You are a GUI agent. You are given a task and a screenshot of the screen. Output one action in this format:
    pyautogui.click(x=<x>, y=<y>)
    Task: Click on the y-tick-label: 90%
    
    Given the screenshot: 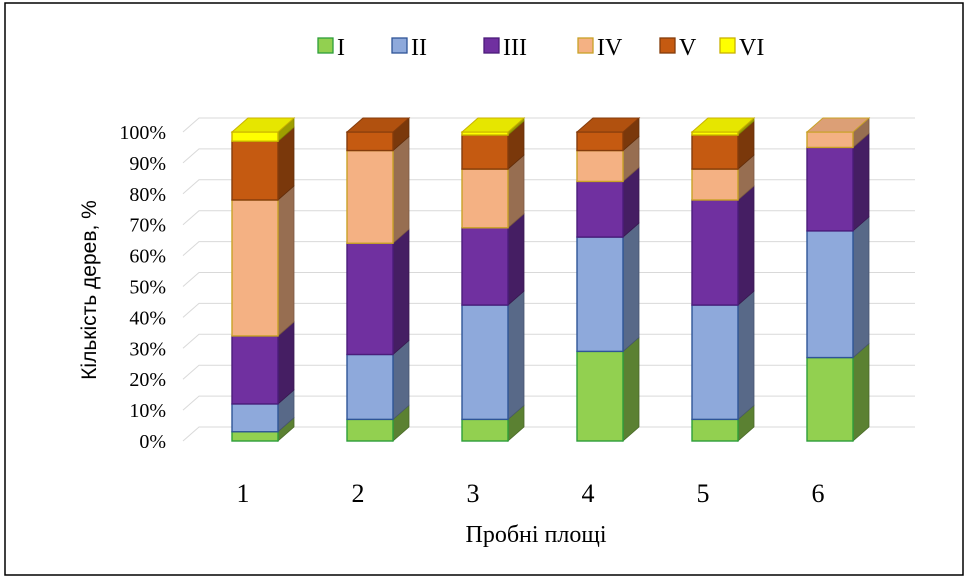 What is the action you would take?
    pyautogui.click(x=147, y=164)
    